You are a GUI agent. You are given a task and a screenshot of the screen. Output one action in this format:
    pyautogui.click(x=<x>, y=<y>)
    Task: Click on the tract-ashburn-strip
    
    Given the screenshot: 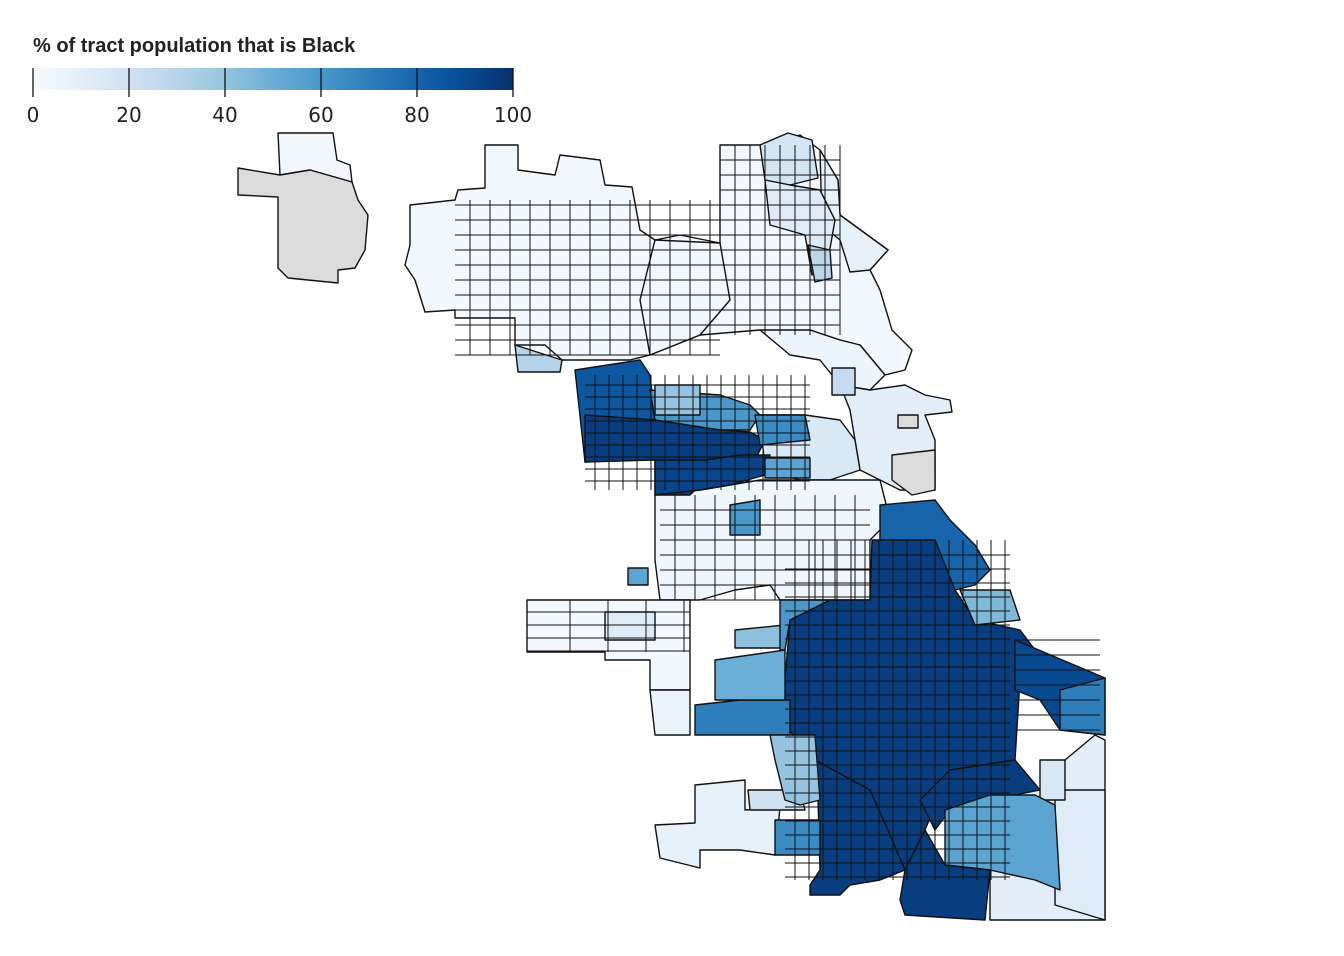 What is the action you would take?
    pyautogui.click(x=760, y=636)
    